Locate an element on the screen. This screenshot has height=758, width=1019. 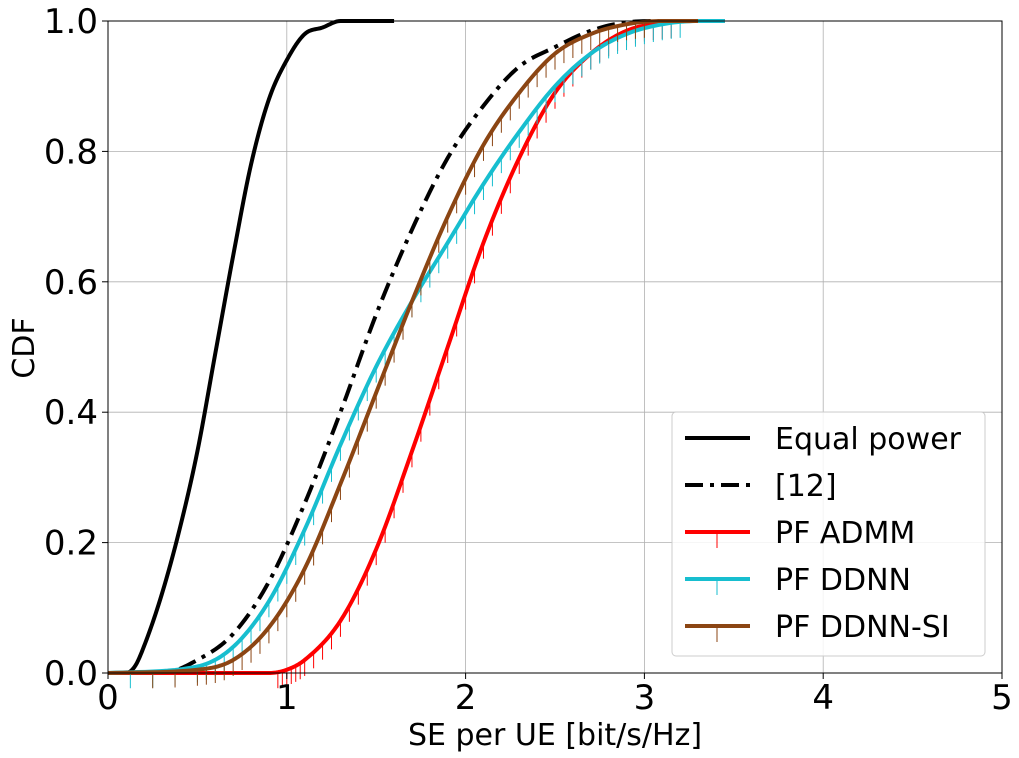
x-tick-label: 3 is located at coordinates (645, 698).